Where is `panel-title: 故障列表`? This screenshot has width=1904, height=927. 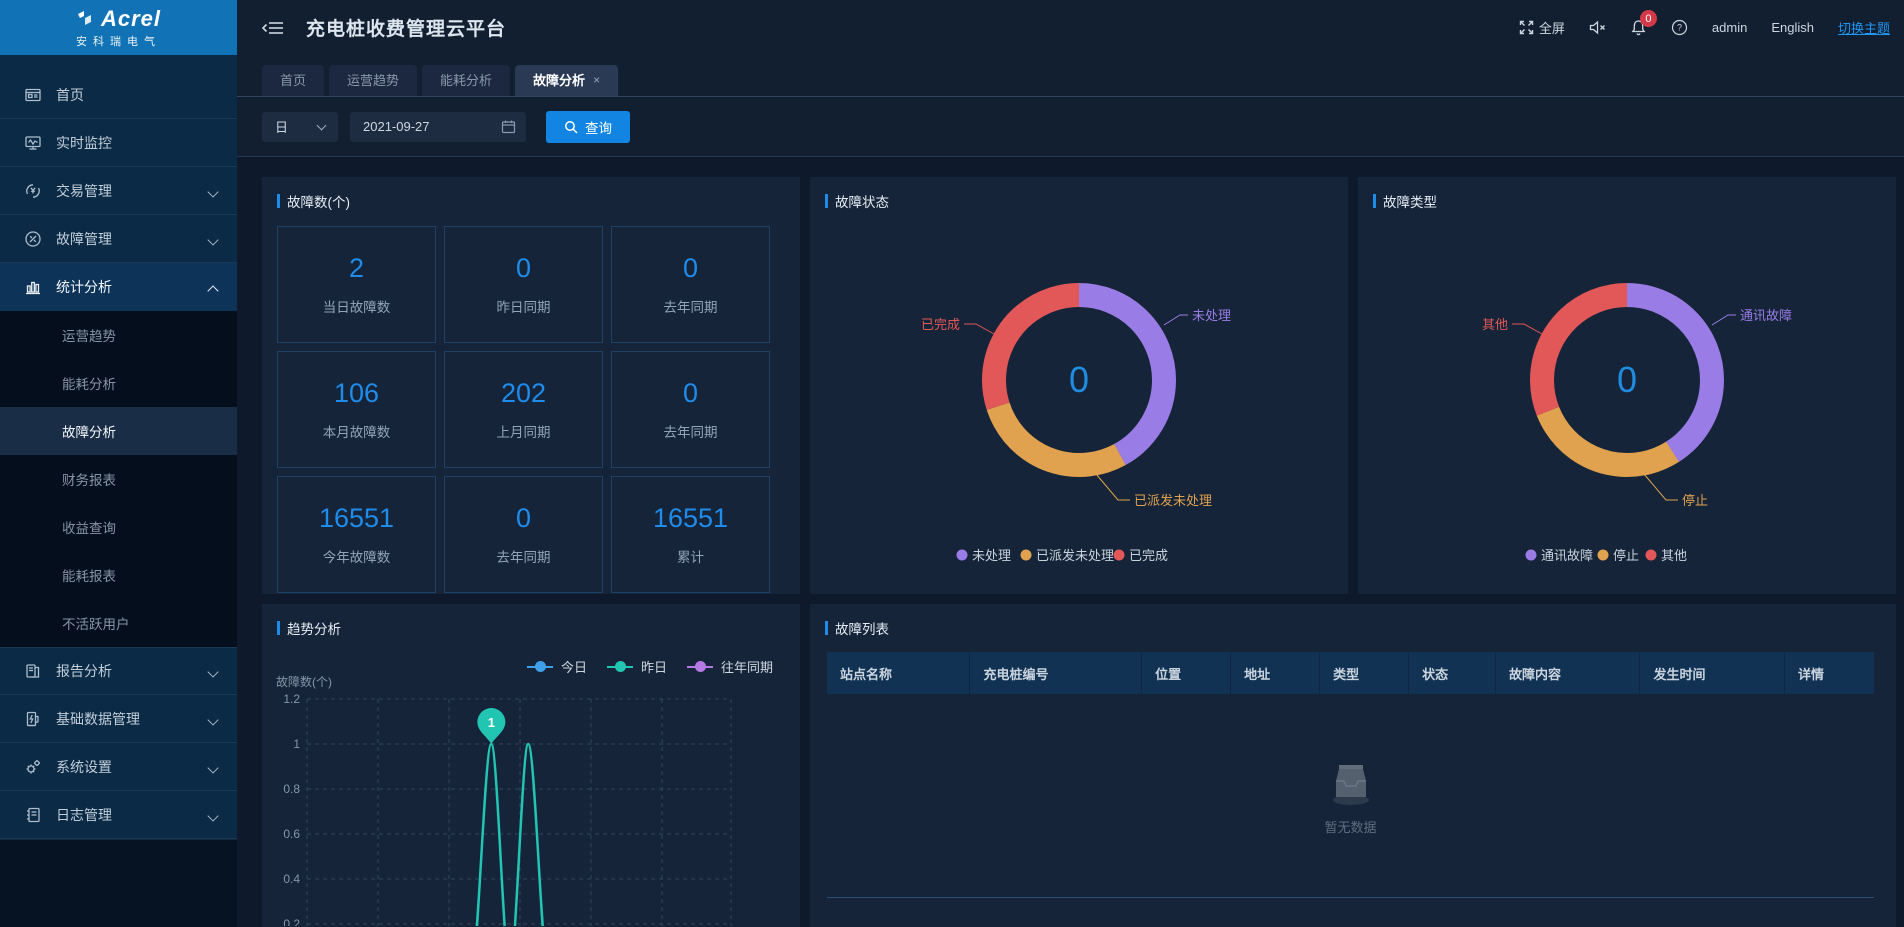 panel-title: 故障列表 is located at coordinates (857, 628).